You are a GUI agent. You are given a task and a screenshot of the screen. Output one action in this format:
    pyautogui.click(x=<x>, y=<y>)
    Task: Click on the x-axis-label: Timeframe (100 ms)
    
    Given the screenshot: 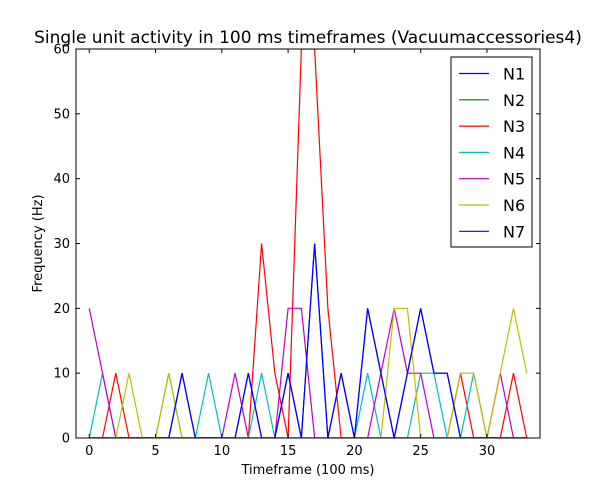 What is the action you would take?
    pyautogui.click(x=307, y=470)
    